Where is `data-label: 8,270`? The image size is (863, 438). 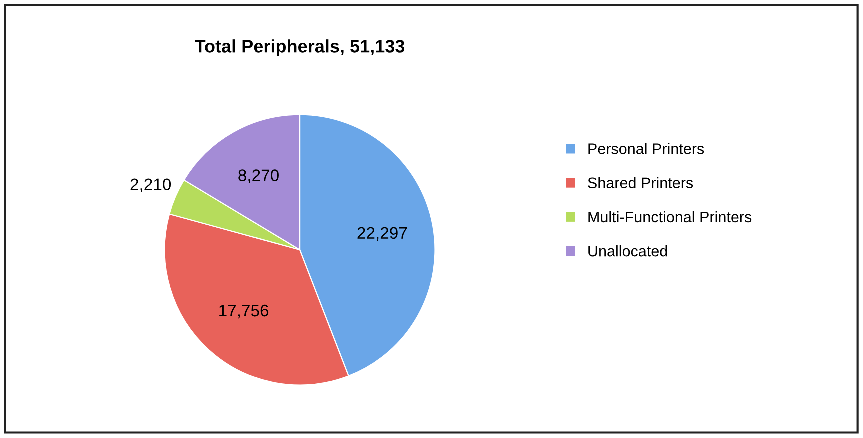 data-label: 8,270 is located at coordinates (258, 177).